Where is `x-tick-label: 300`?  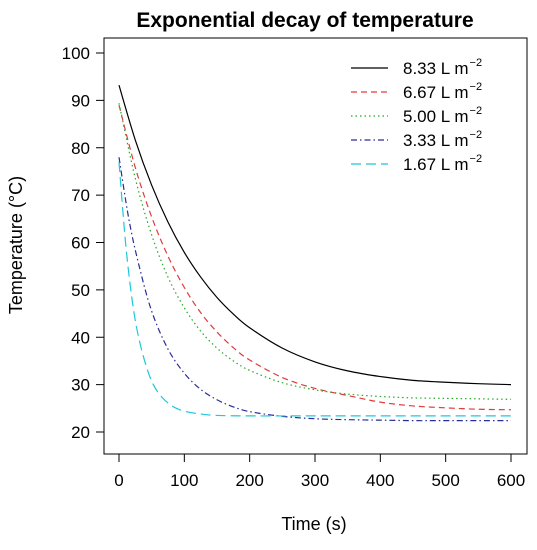
x-tick-label: 300 is located at coordinates (315, 480).